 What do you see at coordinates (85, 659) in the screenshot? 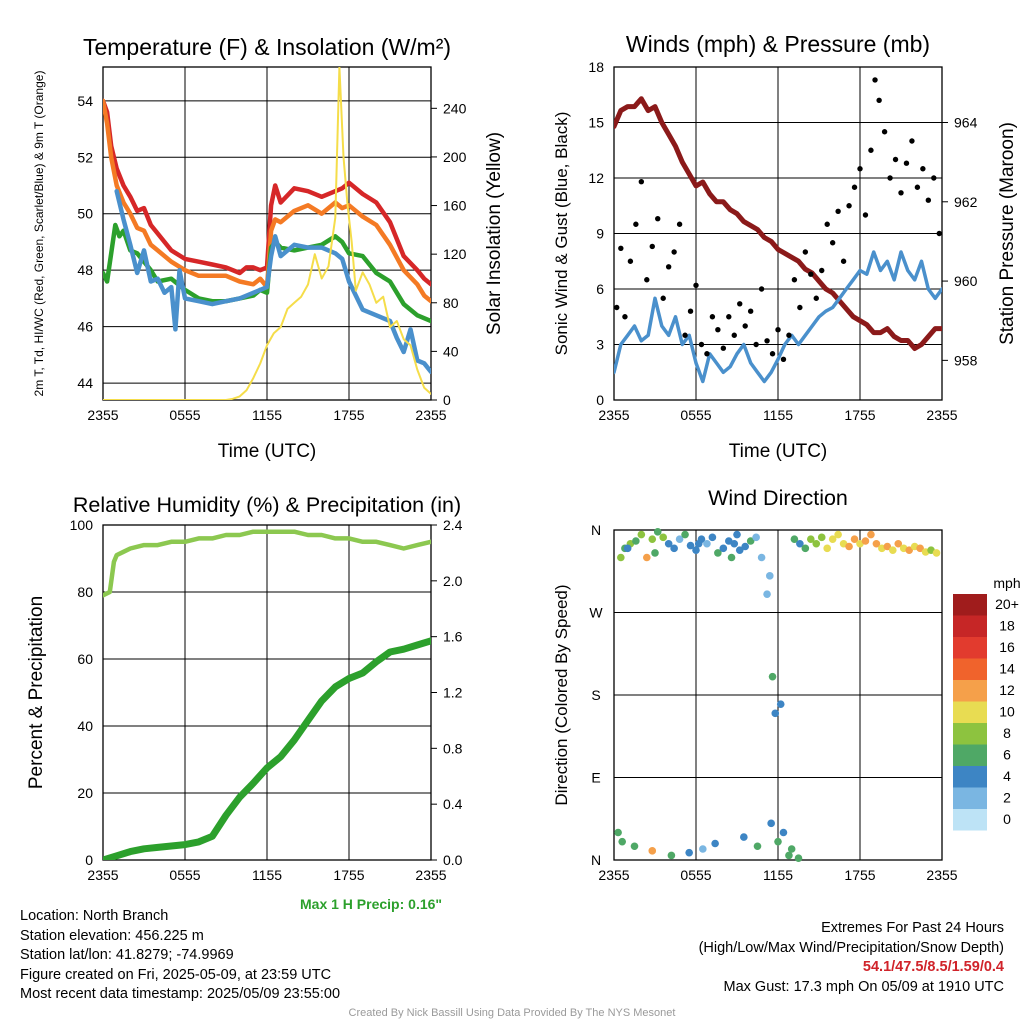
I see `y-tick-label: 60` at bounding box center [85, 659].